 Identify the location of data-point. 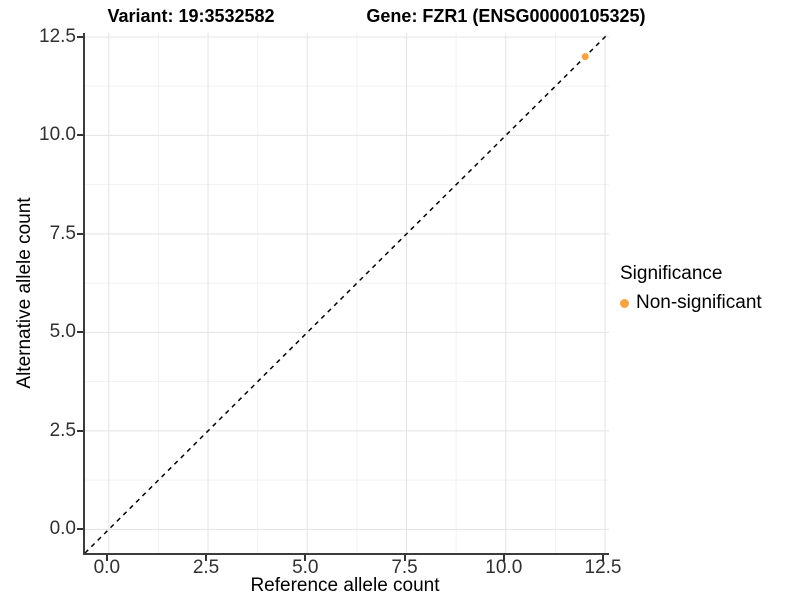
(585, 57).